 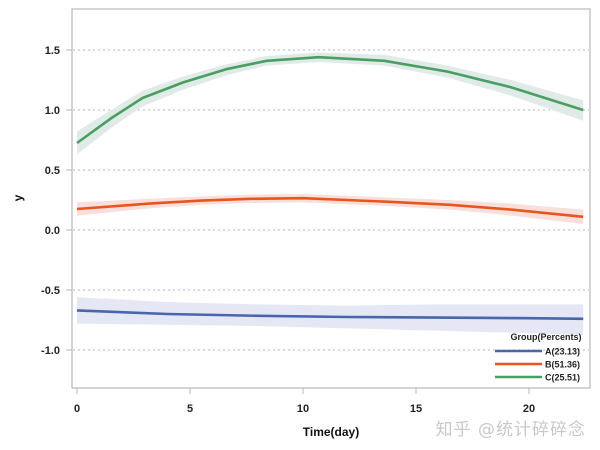 I want to click on x-tick-label: 10, so click(x=303, y=409).